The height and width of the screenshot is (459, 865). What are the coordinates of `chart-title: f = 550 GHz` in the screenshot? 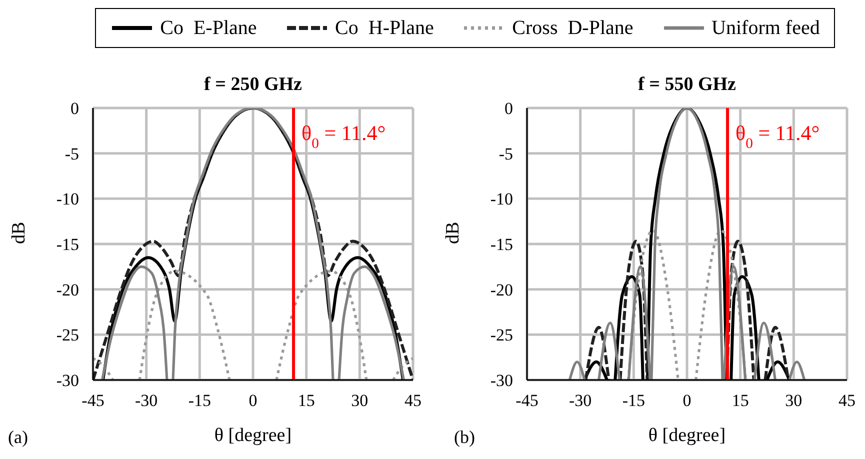 It's located at (687, 85).